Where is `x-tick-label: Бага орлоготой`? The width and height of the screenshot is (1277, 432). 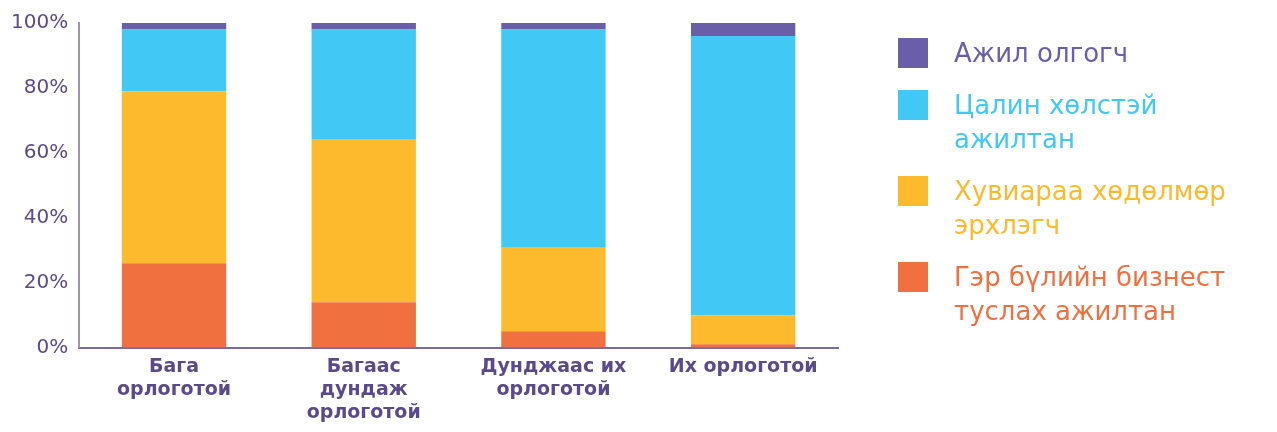
x-tick-label: Бага орлоготой is located at coordinates (174, 376).